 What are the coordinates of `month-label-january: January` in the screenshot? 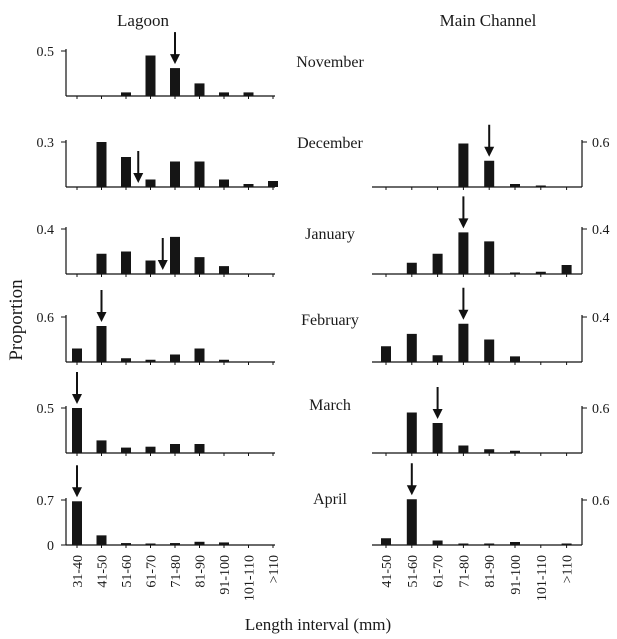 It's located at (330, 234).